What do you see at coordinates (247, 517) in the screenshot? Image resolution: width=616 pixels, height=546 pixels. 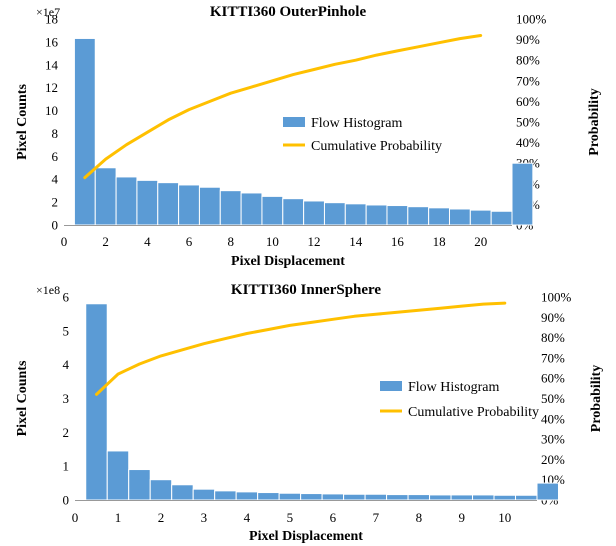 I see `chart2-xtick-label: 4` at bounding box center [247, 517].